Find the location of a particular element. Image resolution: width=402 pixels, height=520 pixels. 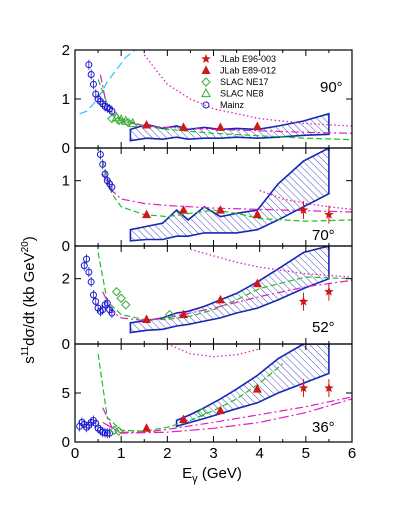

x-tick-label: 4 is located at coordinates (259, 453).